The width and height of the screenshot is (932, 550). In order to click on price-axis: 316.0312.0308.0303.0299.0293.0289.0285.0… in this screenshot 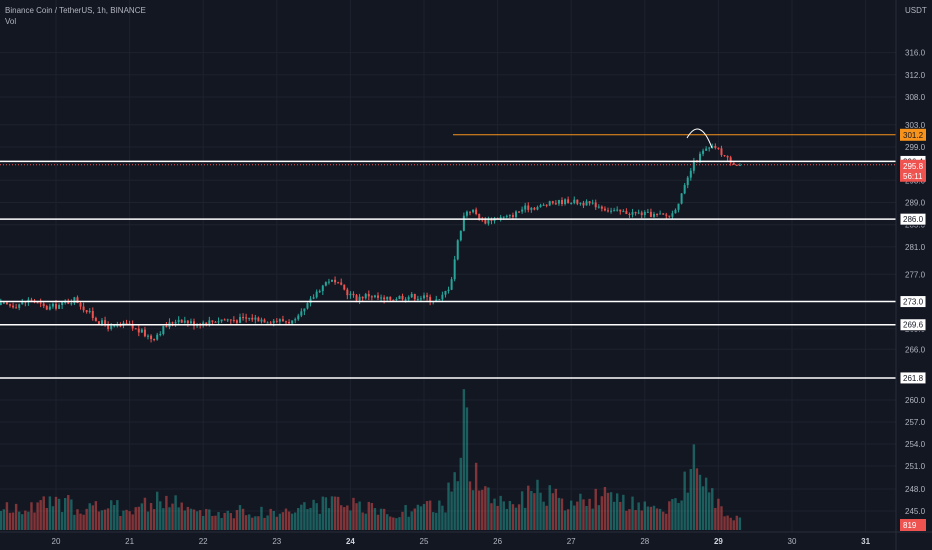, I will do `click(915, 282)`.